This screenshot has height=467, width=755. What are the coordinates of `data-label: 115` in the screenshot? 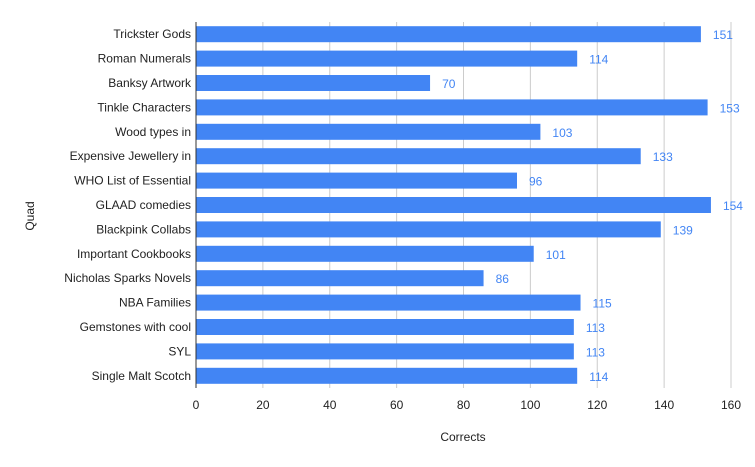 It's located at (602, 304).